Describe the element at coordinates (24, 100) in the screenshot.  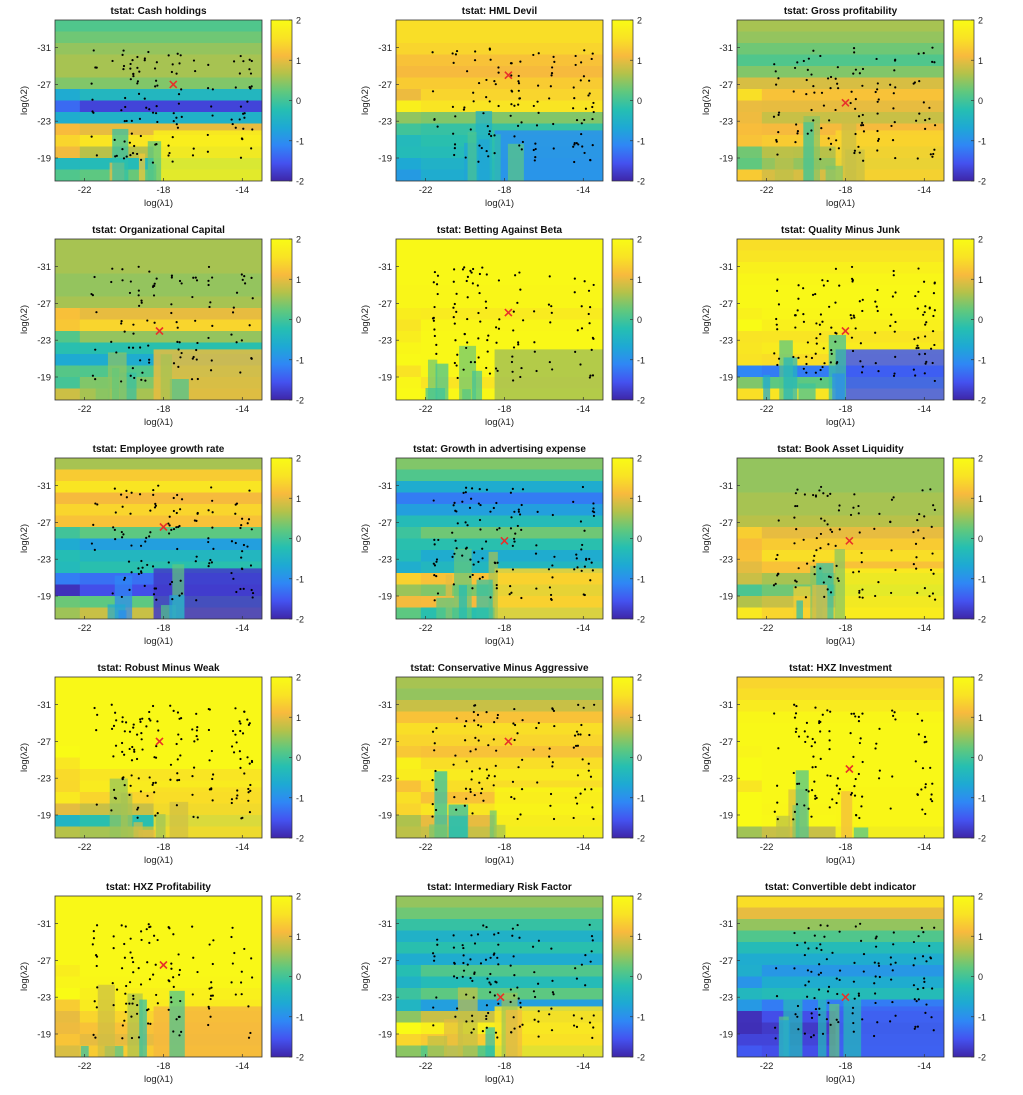
I see `y-axis-label: log(λ2)` at that location.